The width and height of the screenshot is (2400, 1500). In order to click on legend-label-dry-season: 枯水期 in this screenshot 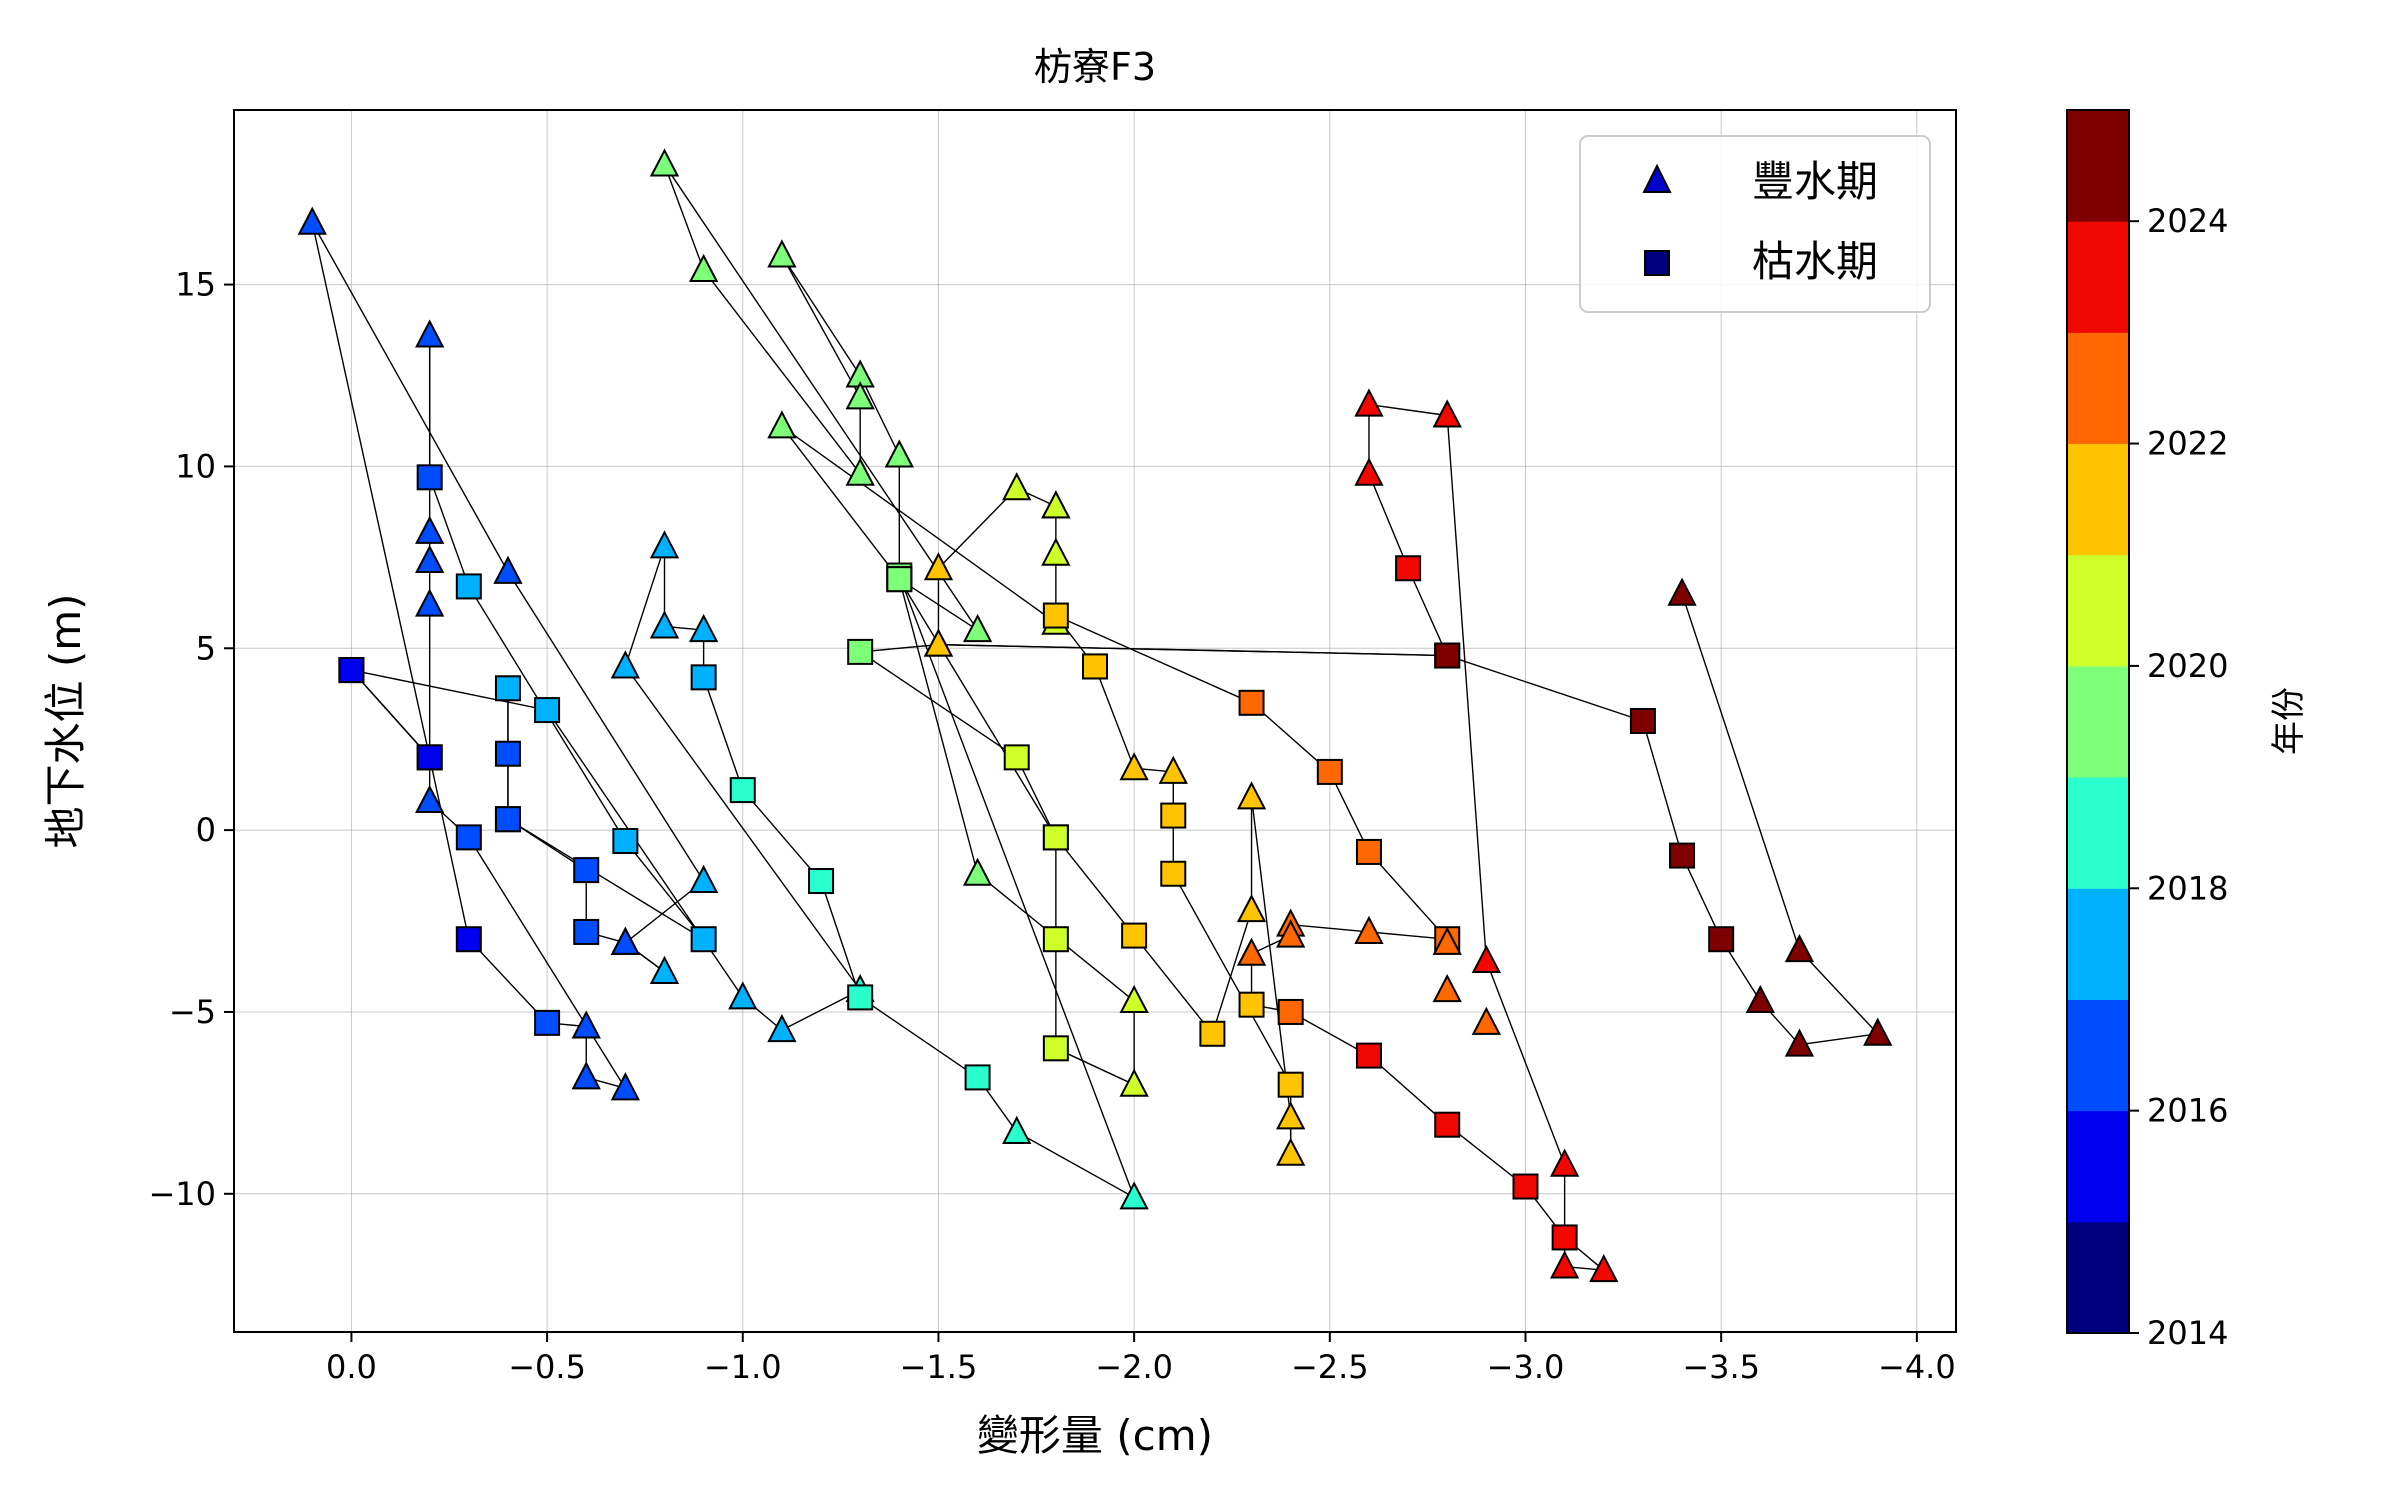, I will do `click(1815, 261)`.